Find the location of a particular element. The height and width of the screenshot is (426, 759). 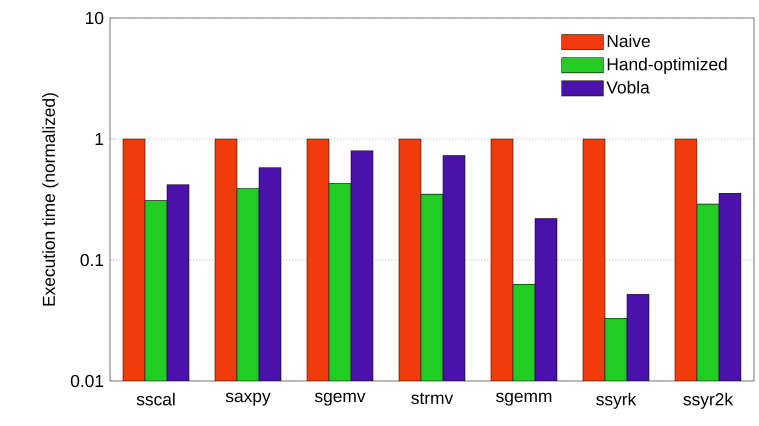

y-tick-label: 0.01 is located at coordinates (87, 381).